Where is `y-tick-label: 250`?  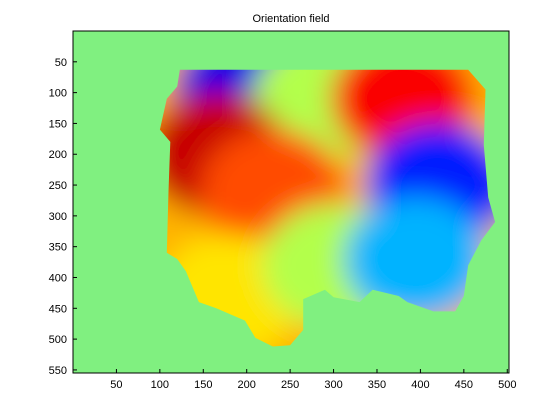
y-tick-label: 250 is located at coordinates (58, 186).